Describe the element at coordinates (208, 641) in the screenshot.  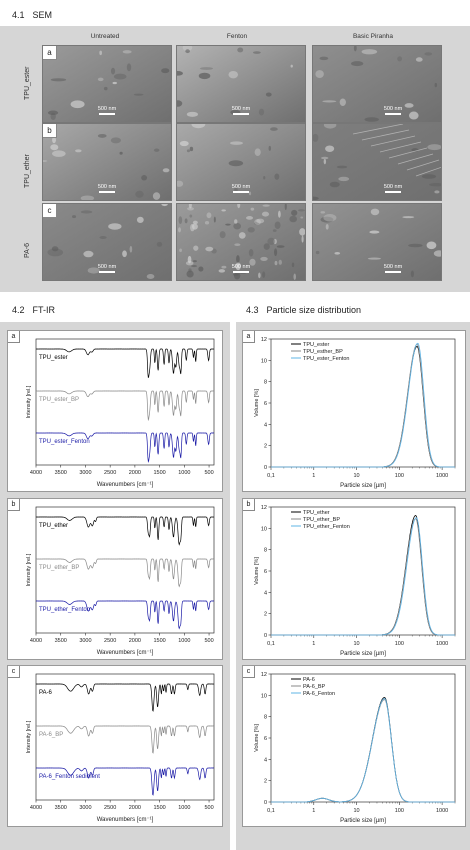
I see `ftir-x-tick-label: 500` at that location.